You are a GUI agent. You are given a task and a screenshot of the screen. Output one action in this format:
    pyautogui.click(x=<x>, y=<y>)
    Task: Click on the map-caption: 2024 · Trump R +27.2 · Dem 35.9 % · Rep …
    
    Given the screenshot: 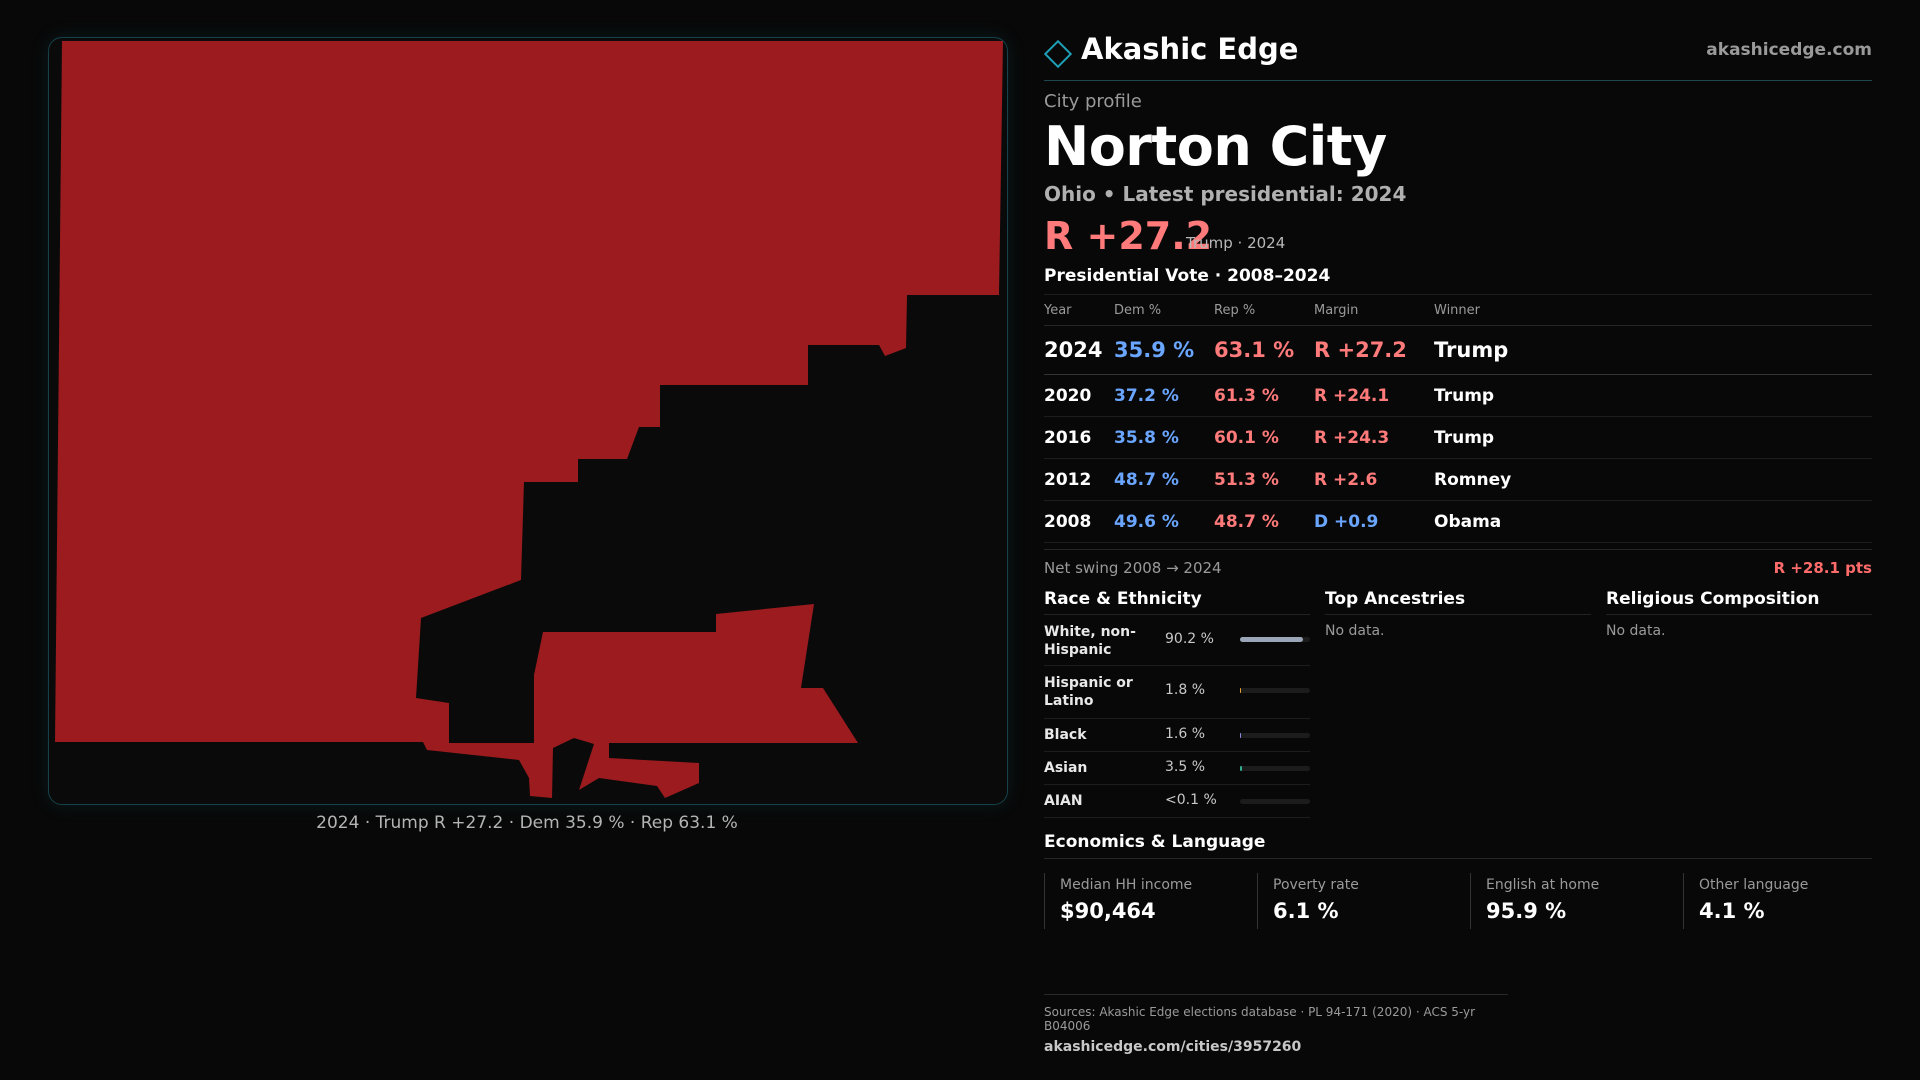 What is the action you would take?
    pyautogui.click(x=527, y=823)
    